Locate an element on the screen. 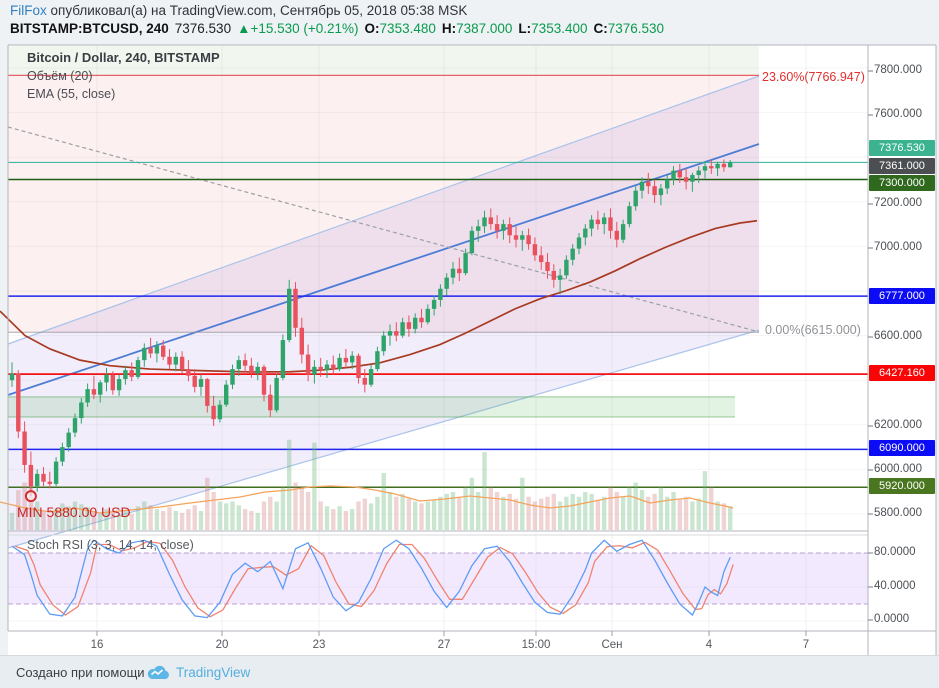 Image resolution: width=939 pixels, height=688 pixels. symbol-label: BITSTAMP:BTCUSD, 240 is located at coordinates (89, 28).